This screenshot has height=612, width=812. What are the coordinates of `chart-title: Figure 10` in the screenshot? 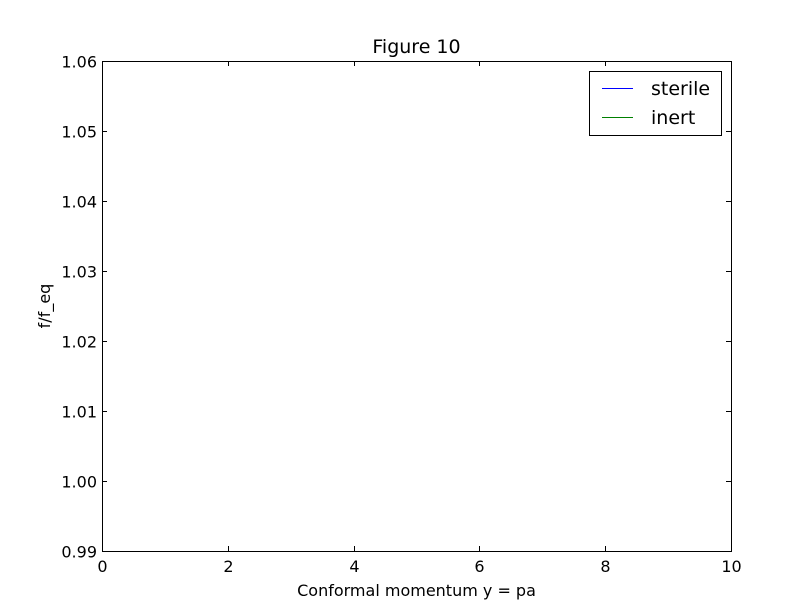 It's located at (416, 47).